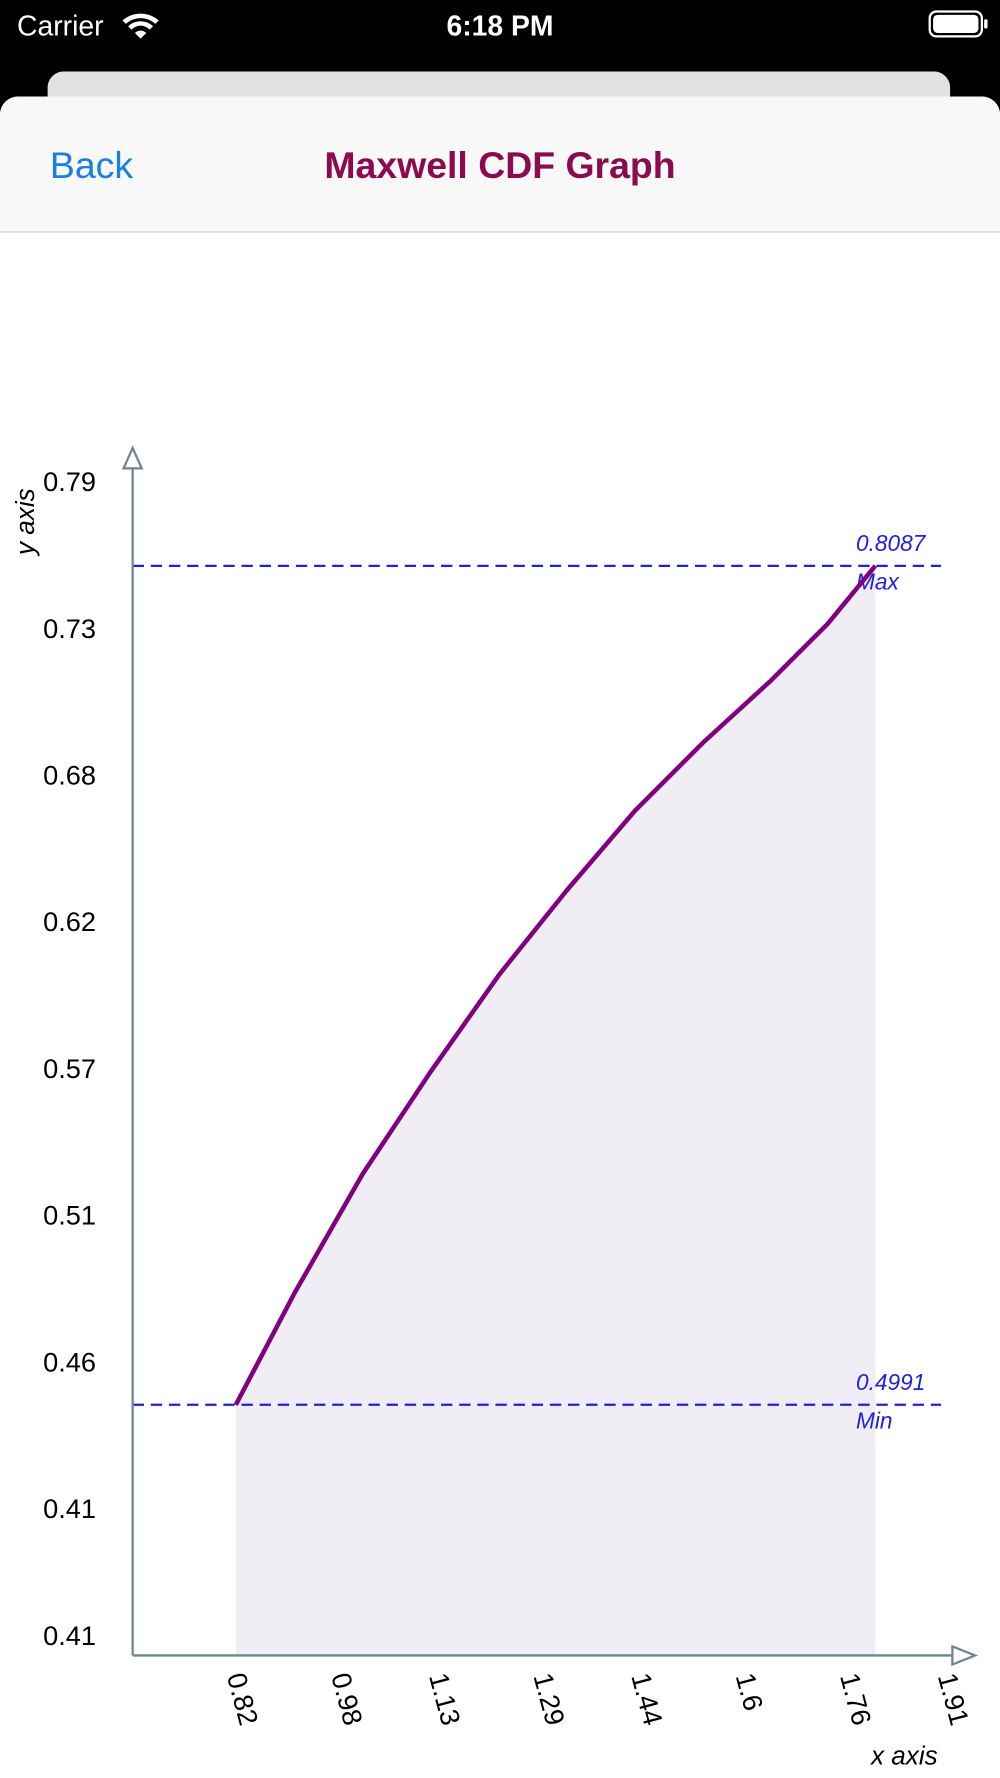 The height and width of the screenshot is (1778, 1000). I want to click on y-tick-label: 0.68, so click(69, 774).